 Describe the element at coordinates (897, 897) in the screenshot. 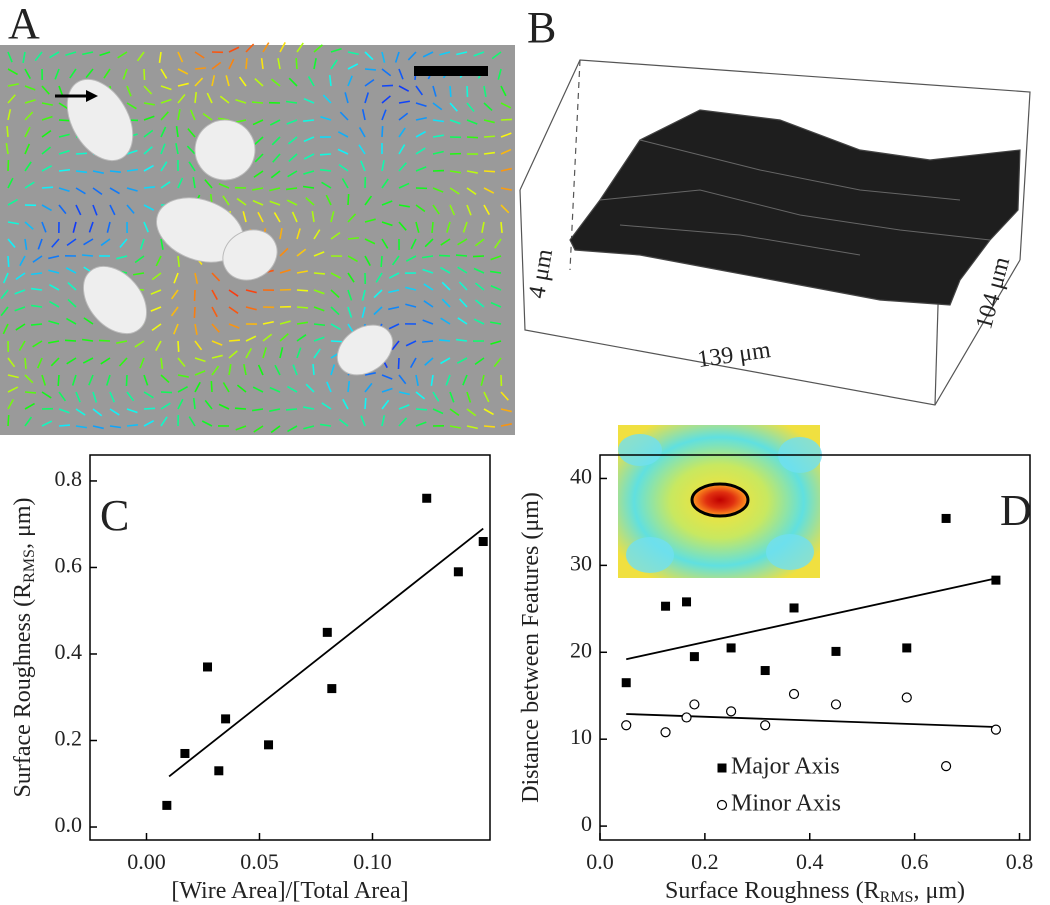

I see `label-part: RMS` at that location.